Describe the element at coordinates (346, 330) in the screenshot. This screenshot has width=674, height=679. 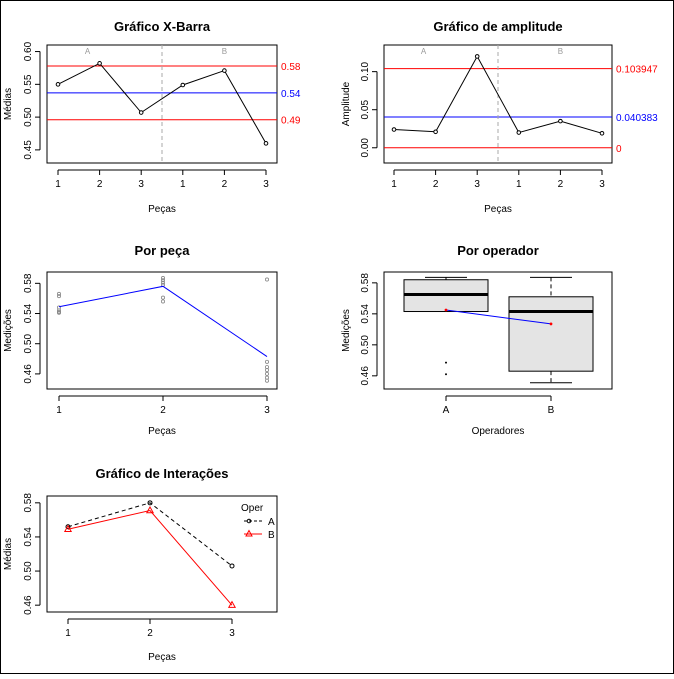
I see `y-axis-label: Medições` at that location.